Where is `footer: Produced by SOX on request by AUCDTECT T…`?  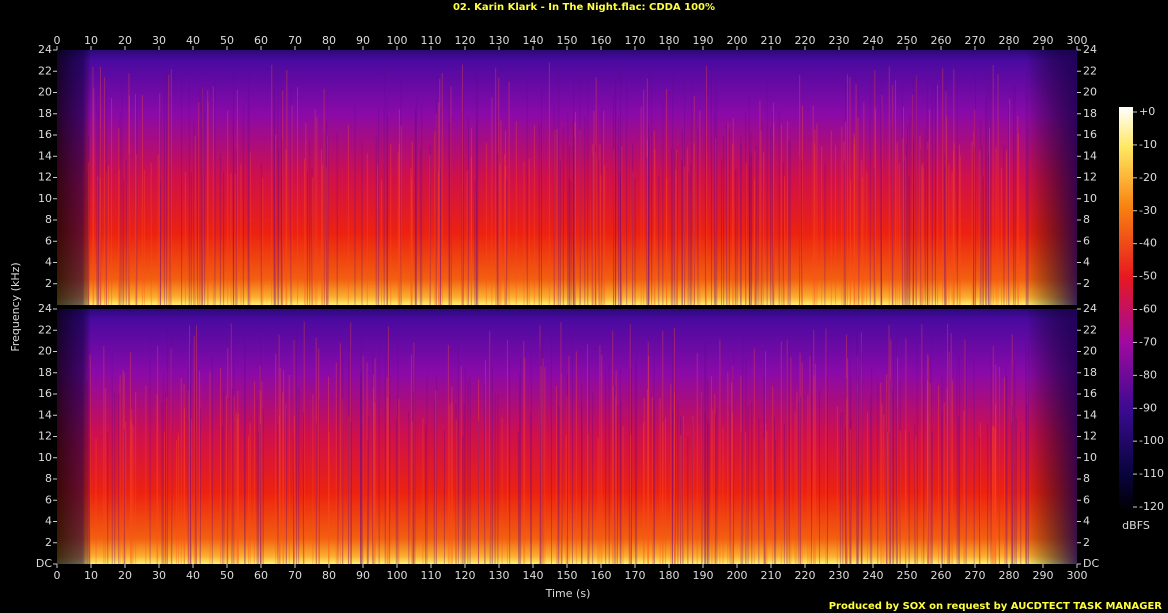 footer: Produced by SOX on request by AUCDTECT T… is located at coordinates (996, 606).